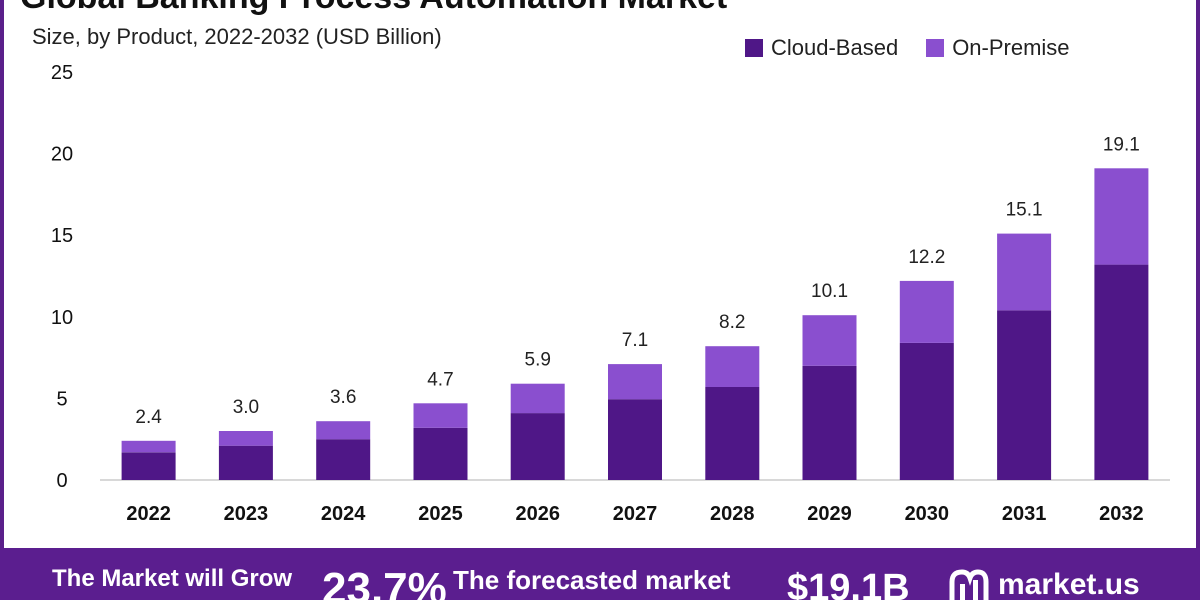 The image size is (1200, 600). What do you see at coordinates (1024, 514) in the screenshot?
I see `x-tick-label-2031: 2031` at bounding box center [1024, 514].